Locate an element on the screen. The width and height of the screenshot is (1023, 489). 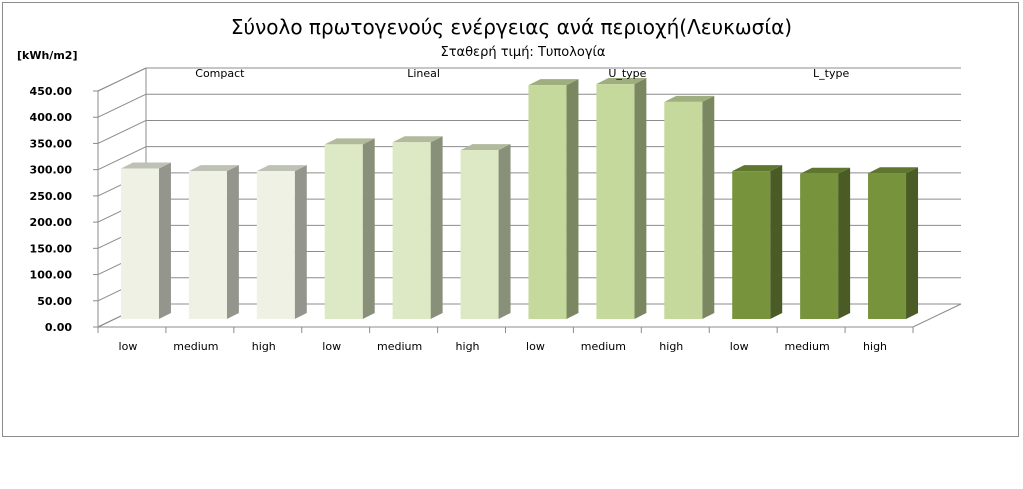
y-tick-label: 150.00 is located at coordinates (51, 248).